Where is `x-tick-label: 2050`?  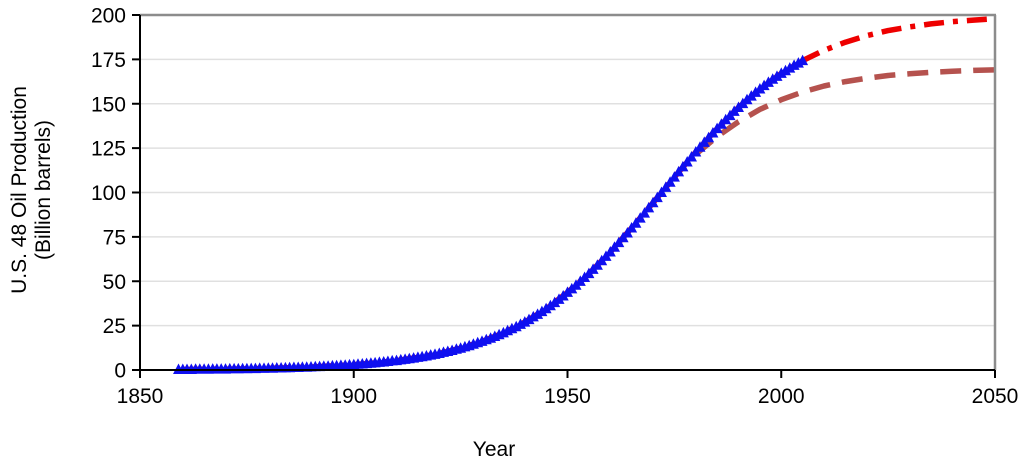
x-tick-label: 2050 is located at coordinates (995, 396).